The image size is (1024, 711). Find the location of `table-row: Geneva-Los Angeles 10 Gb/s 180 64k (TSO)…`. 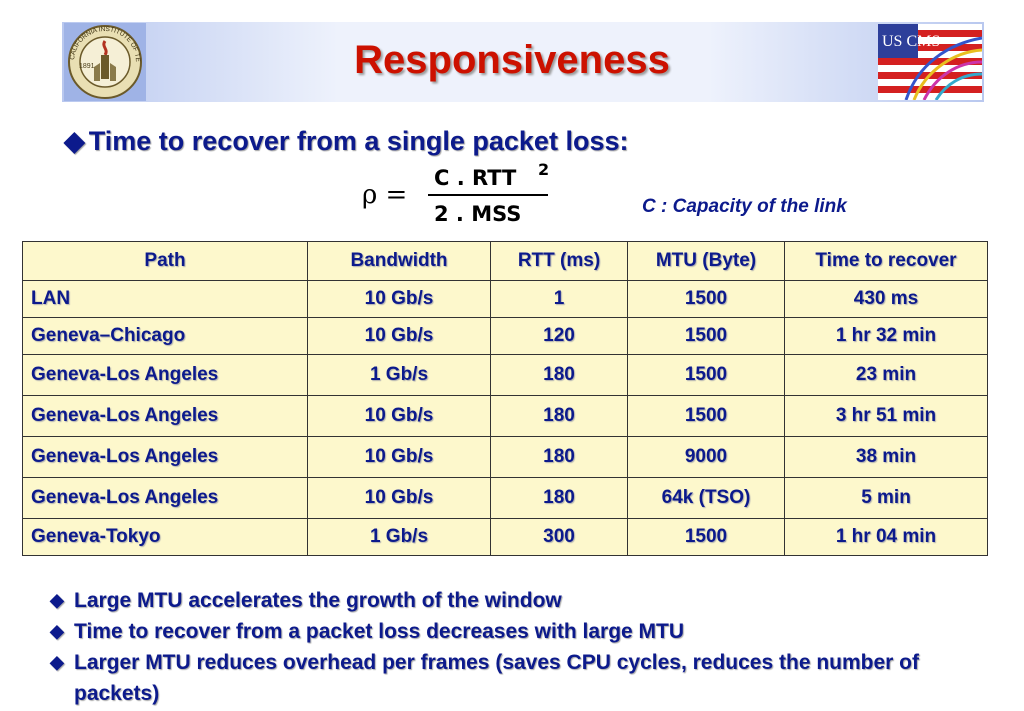

table-row: Geneva-Los Angeles 10 Gb/s 180 64k (TSO)… is located at coordinates (505, 498).